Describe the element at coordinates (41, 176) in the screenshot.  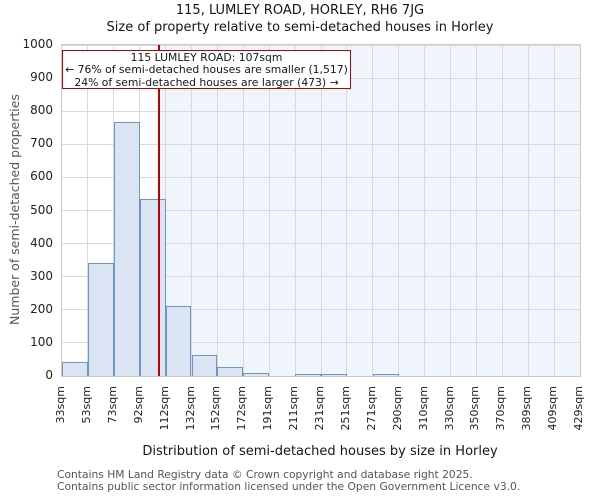
I see `y-tick-label: 600` at that location.